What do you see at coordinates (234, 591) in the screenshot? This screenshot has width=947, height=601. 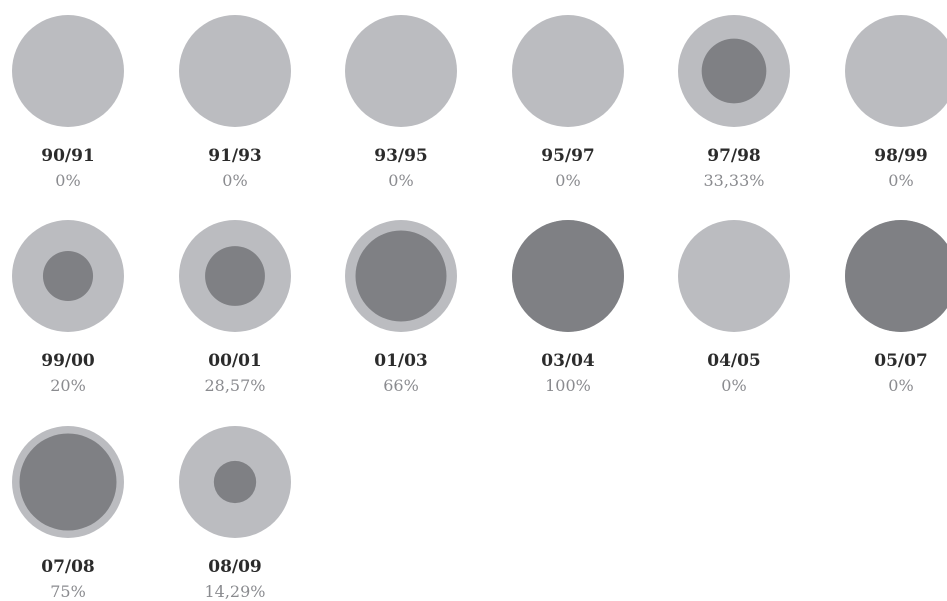 I see `value-label: 14,29%` at bounding box center [234, 591].